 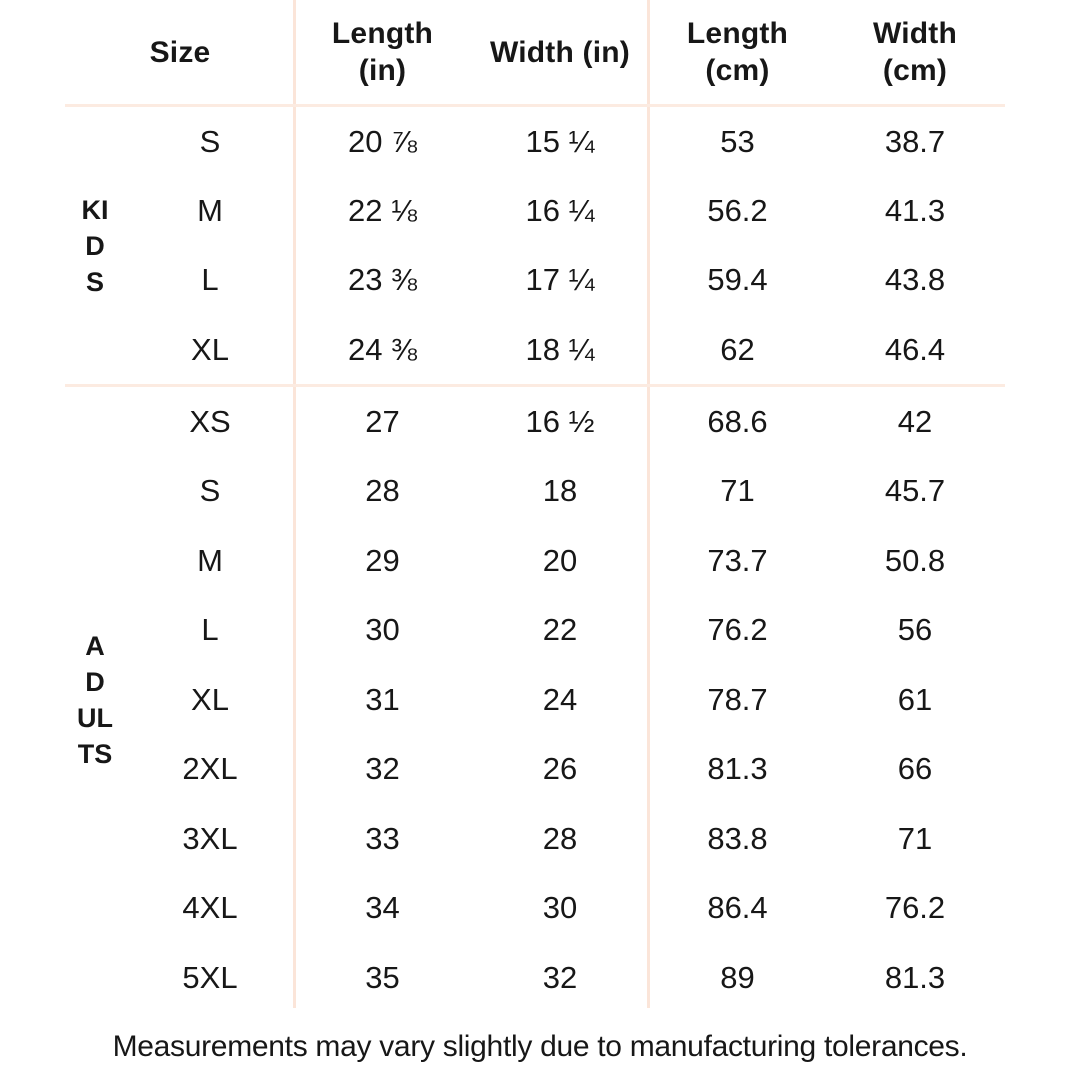 What do you see at coordinates (915, 491) in the screenshot?
I see `measurement-value: 45.7` at bounding box center [915, 491].